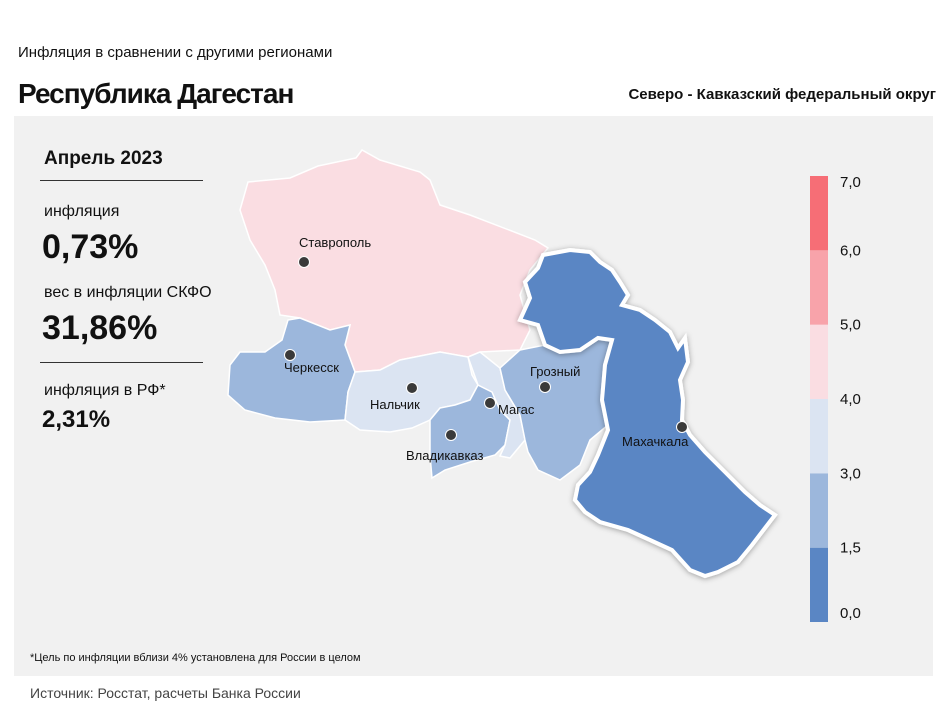  What do you see at coordinates (156, 93) in the screenshot?
I see `page-title: Республика Дагестан` at bounding box center [156, 93].